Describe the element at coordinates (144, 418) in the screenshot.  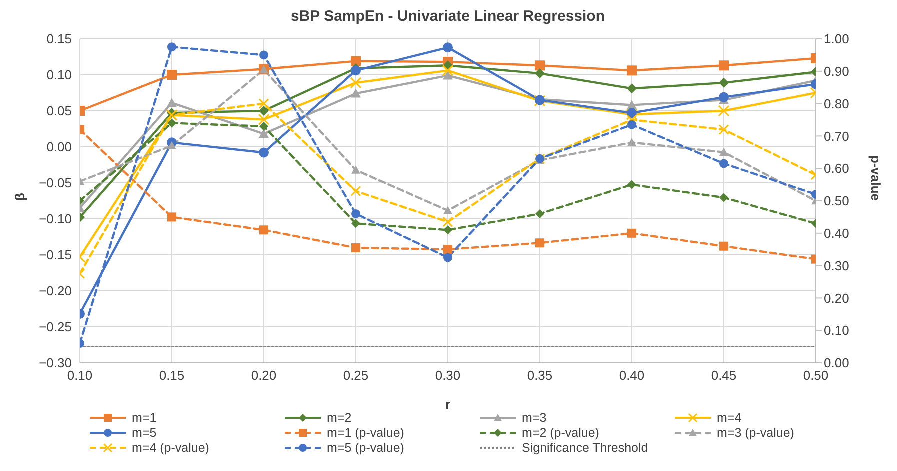
I see `legend-label: m=1` at that location.